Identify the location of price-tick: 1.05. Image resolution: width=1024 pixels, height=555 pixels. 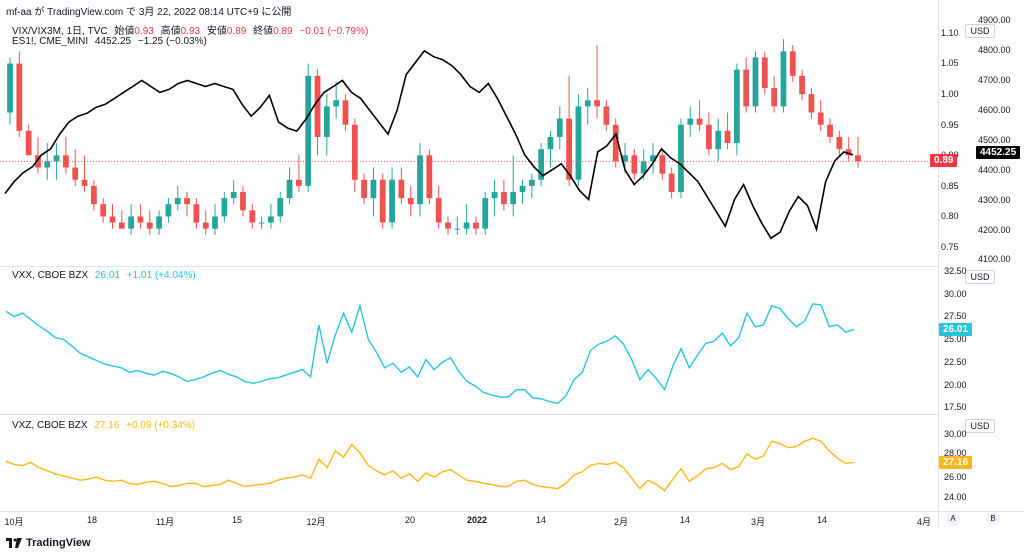
(950, 63).